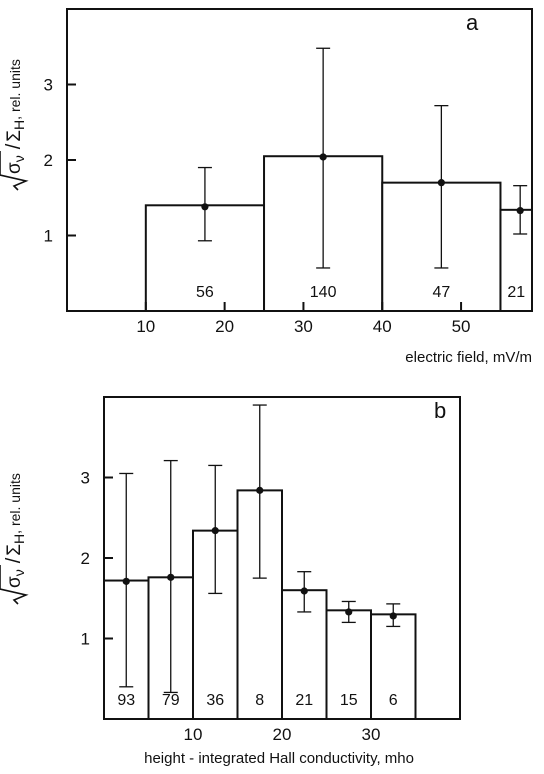 This screenshot has width=544, height=774. Describe the element at coordinates (441, 292) in the screenshot. I see `bar-count-label: 47` at that location.